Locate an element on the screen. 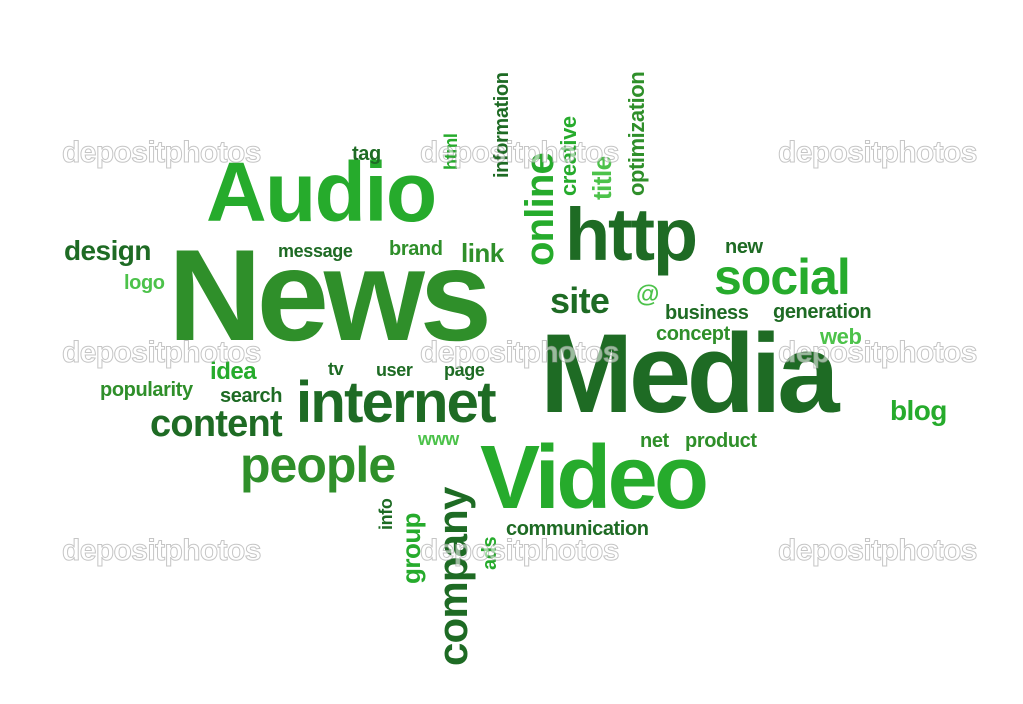 The height and width of the screenshot is (704, 1023). word-generation: generation is located at coordinates (822, 312).